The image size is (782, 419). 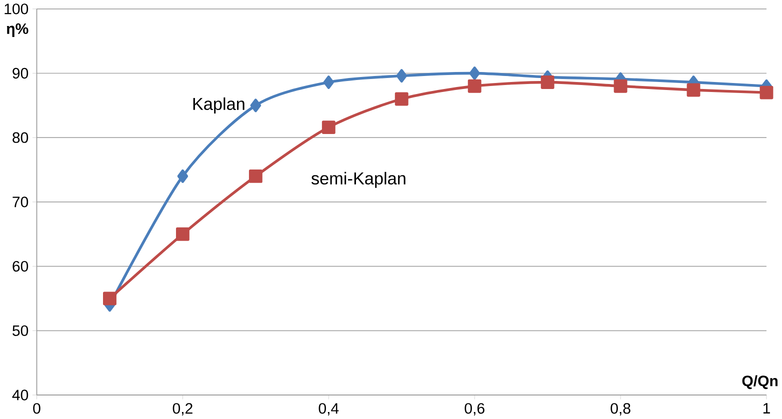 What do you see at coordinates (20, 266) in the screenshot?
I see `y-tick-label: 60` at bounding box center [20, 266].